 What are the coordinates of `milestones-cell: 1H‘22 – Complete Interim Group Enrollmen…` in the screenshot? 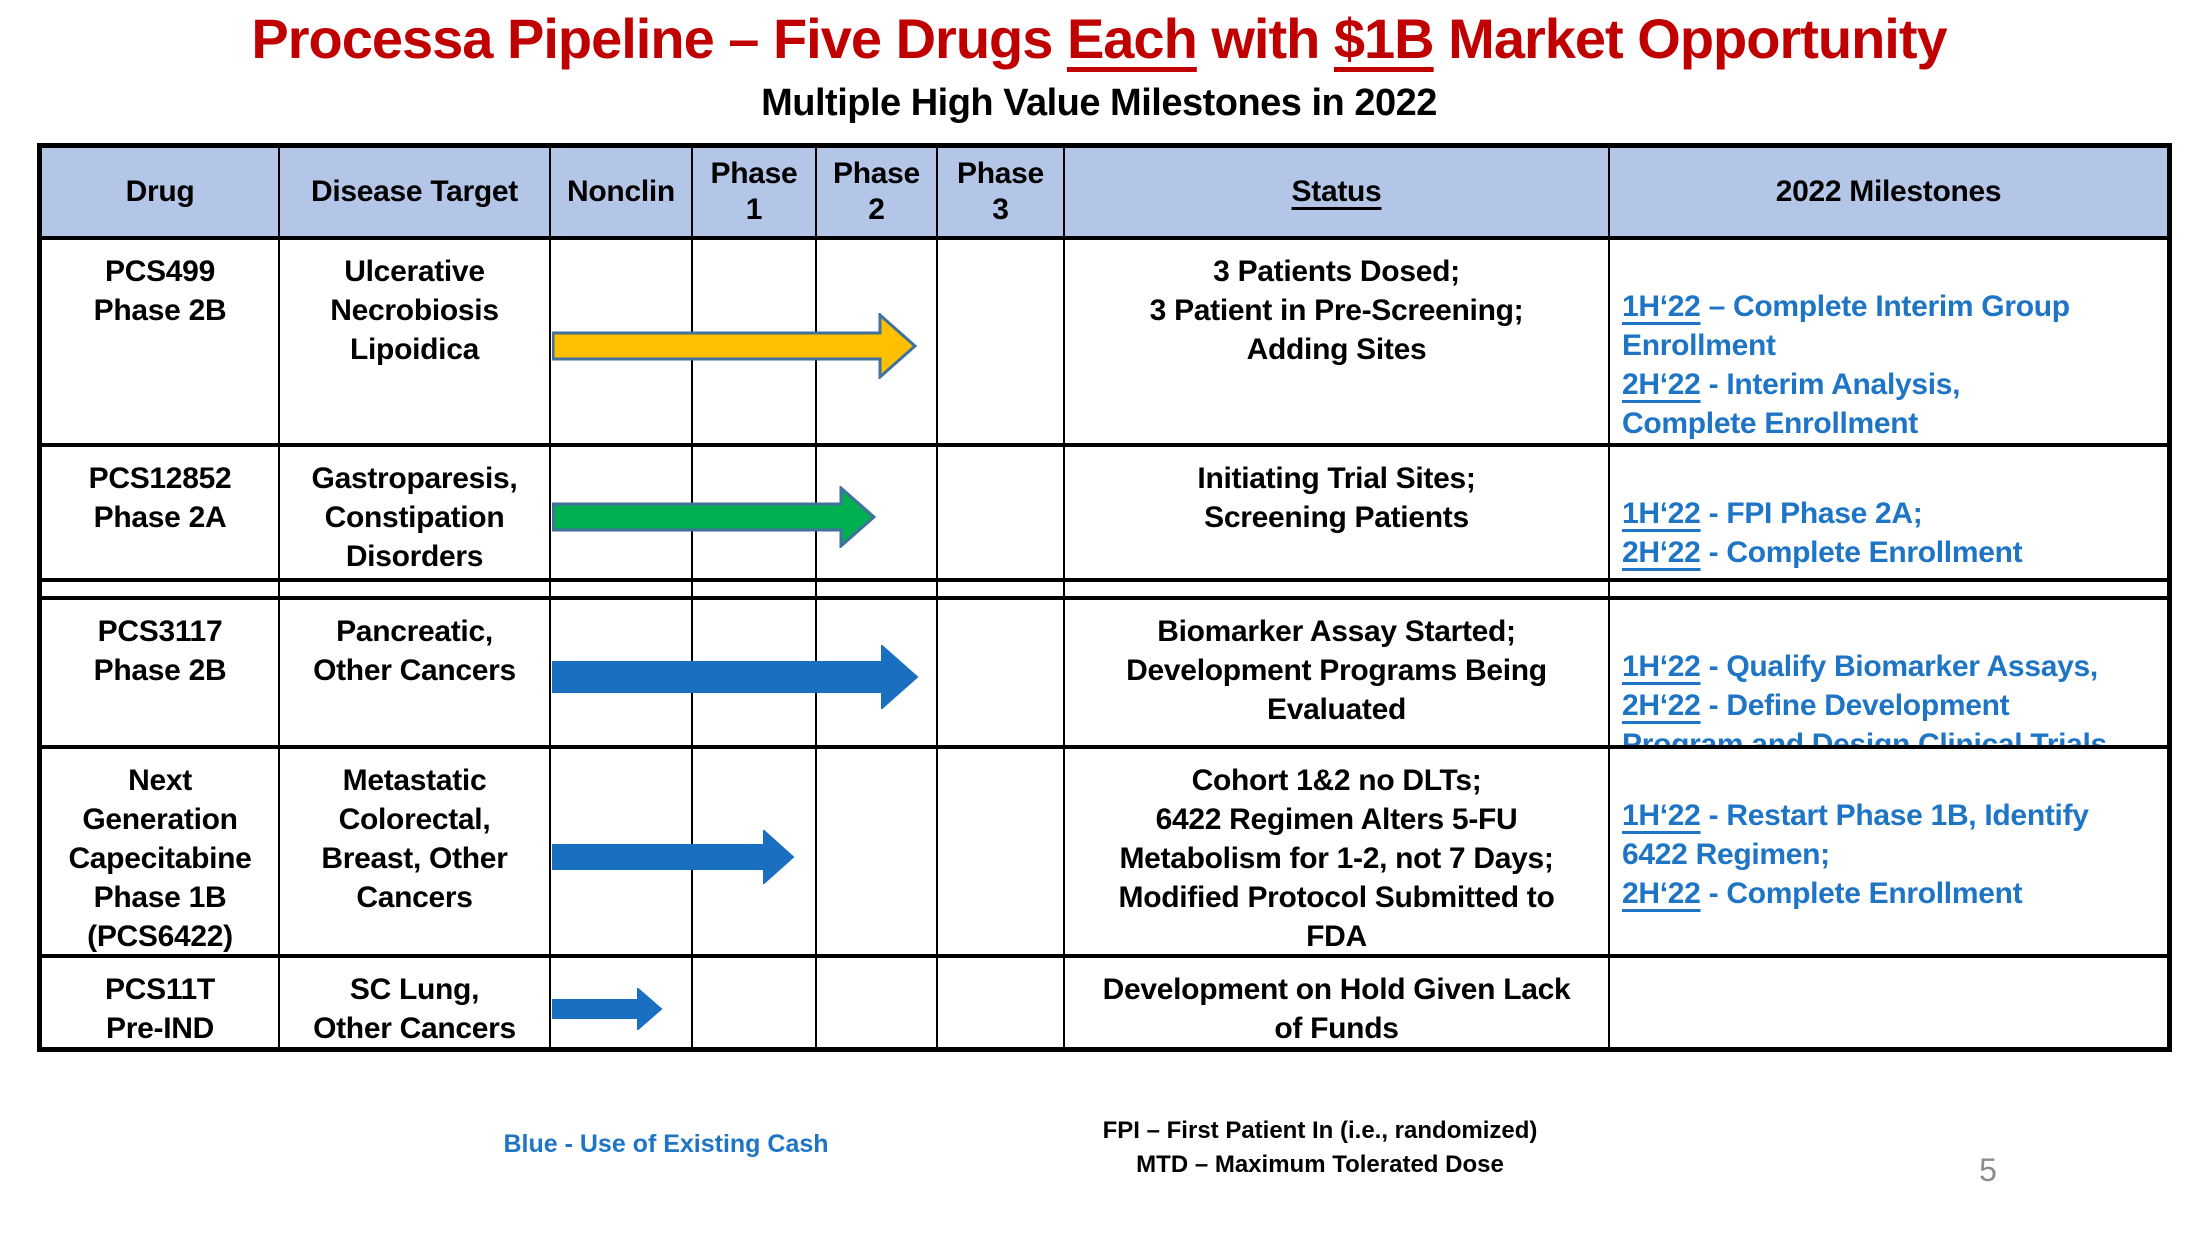 It's located at (1888, 343).